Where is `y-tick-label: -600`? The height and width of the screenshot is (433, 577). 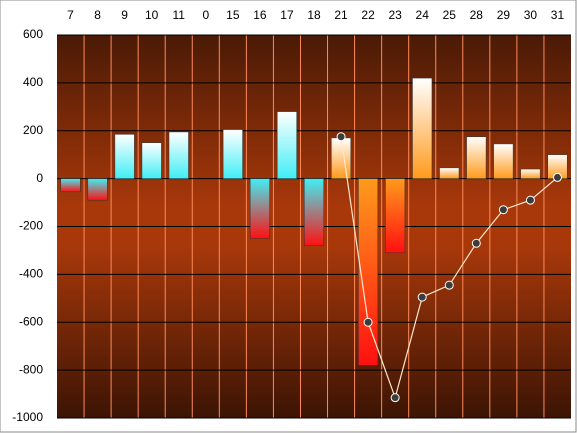
y-tick-label: -600 is located at coordinates (31, 321).